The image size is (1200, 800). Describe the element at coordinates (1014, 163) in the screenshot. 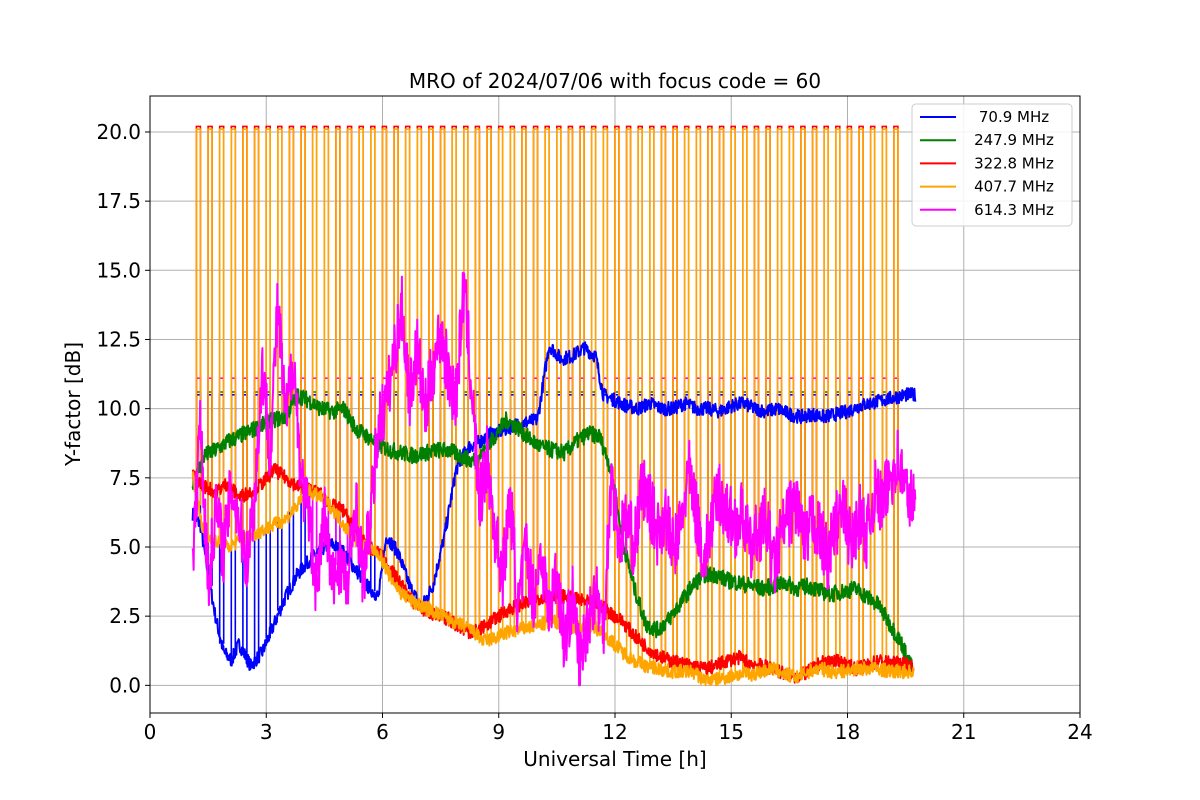

I see `legend-label: 322.8 MHz` at that location.